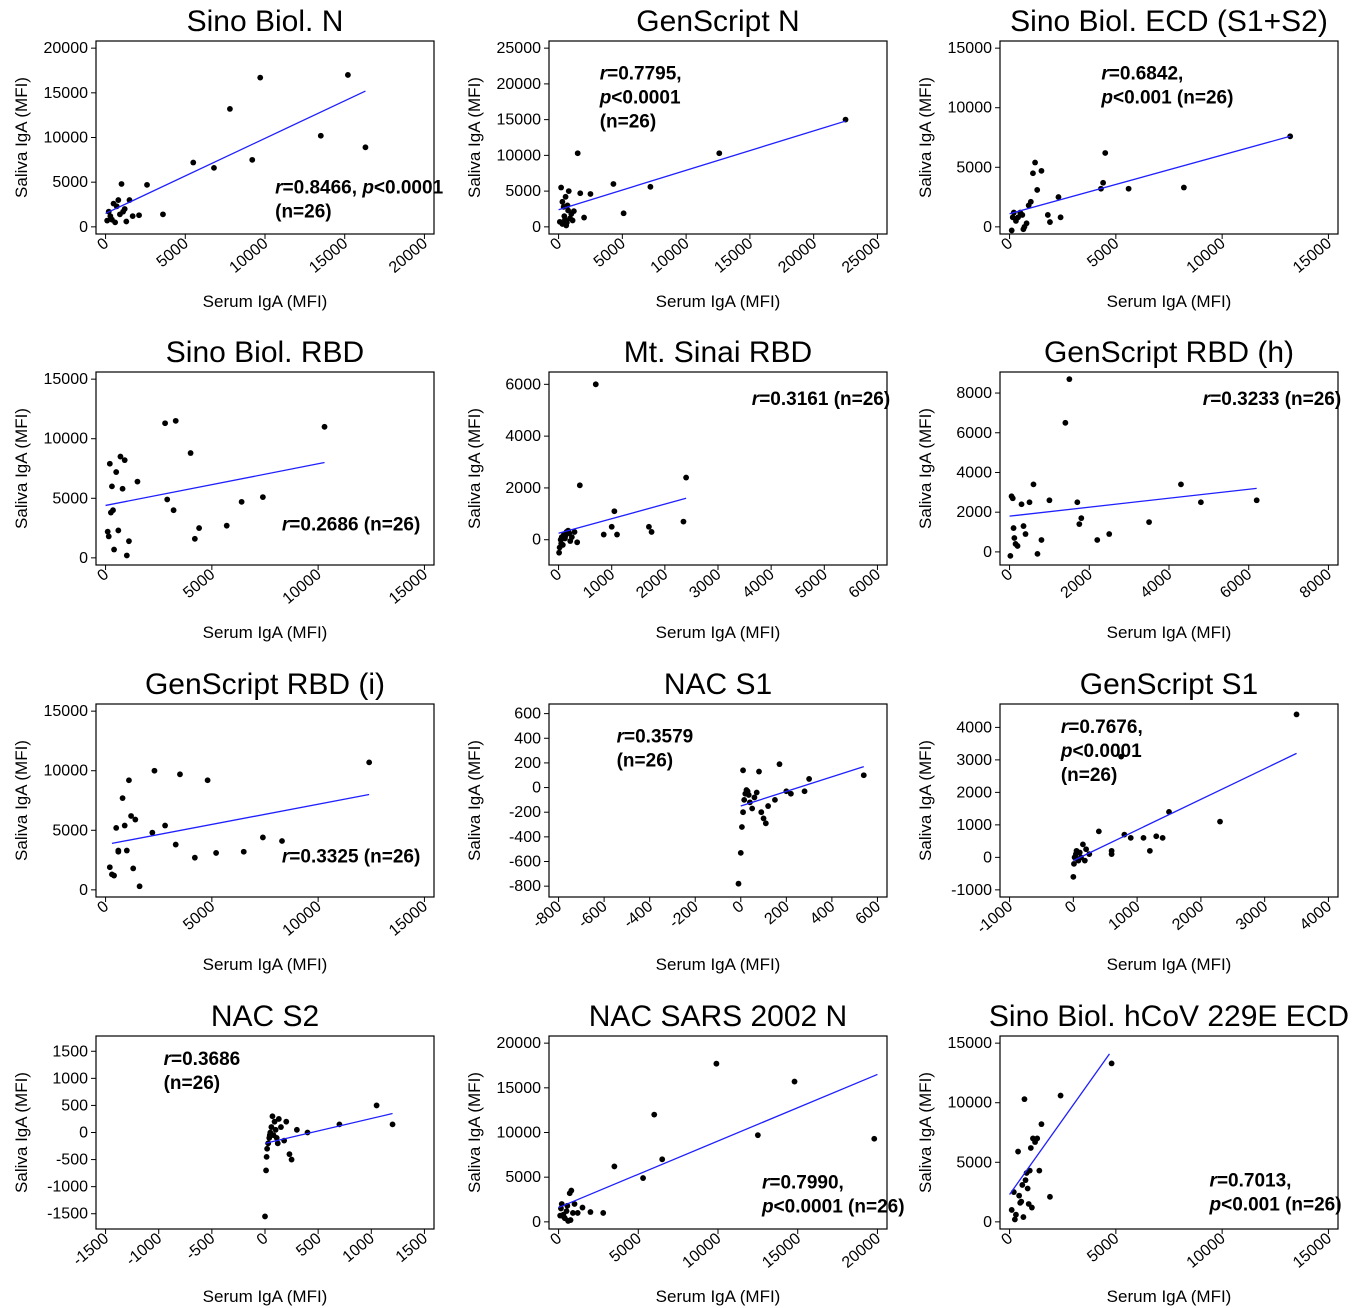 Image resolution: width=1360 pixels, height=1308 pixels. What do you see at coordinates (1142, 74) in the screenshot?
I see `correlation-annotation: r=0.6842,` at bounding box center [1142, 74].